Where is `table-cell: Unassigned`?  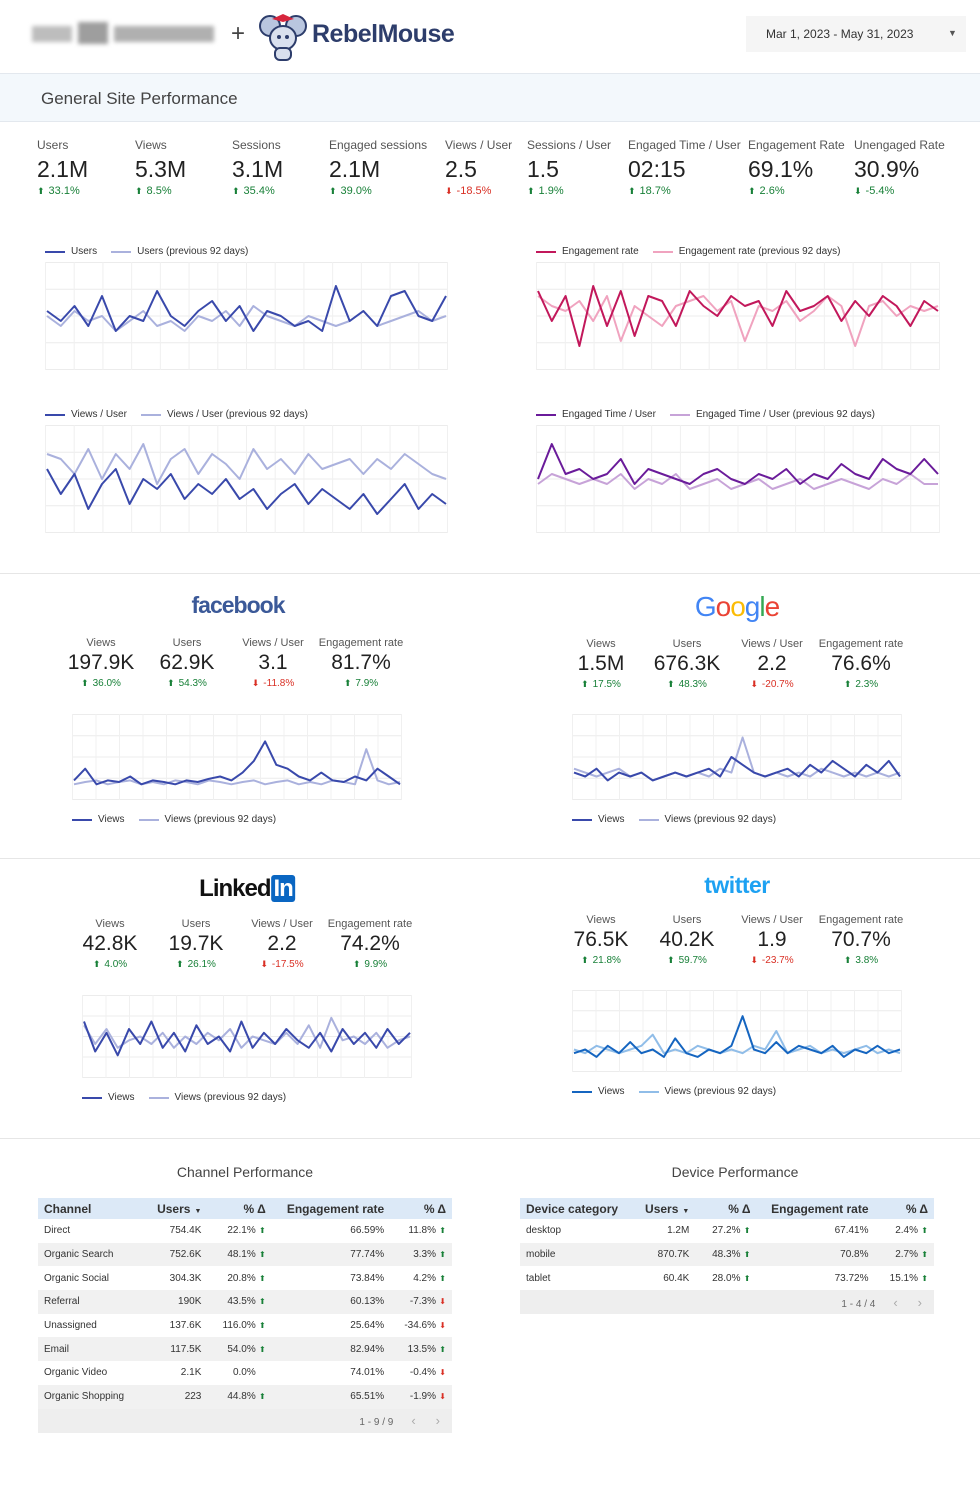
table-cell: Unassigned is located at coordinates (90, 1326).